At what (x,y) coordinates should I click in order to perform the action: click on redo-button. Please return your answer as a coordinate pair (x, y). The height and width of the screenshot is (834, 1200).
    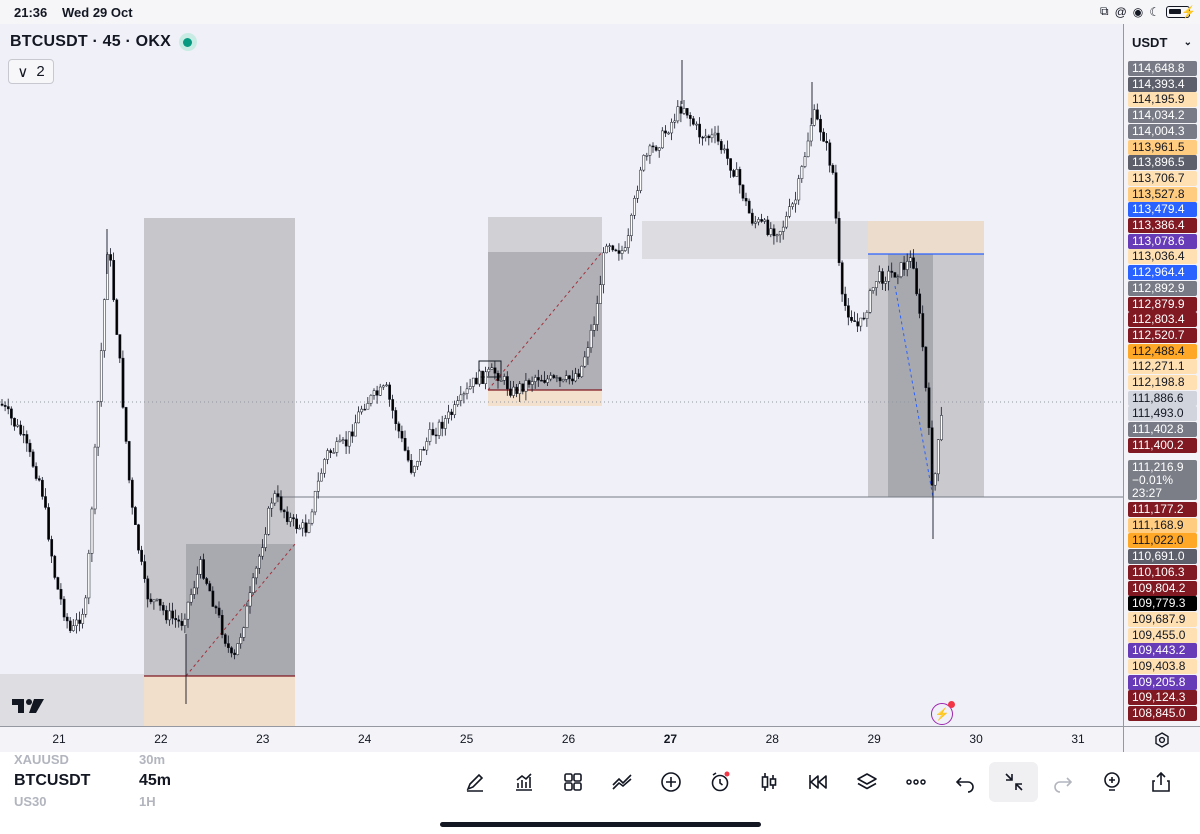
    Looking at the image, I should click on (1062, 782).